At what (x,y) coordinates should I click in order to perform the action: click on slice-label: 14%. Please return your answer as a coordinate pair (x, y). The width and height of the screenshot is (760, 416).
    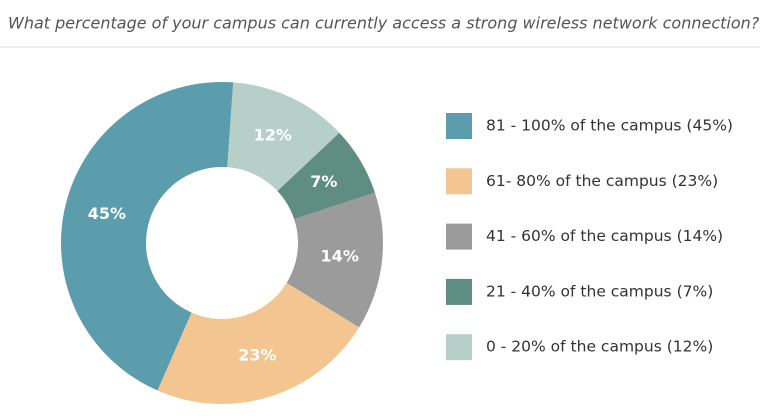
    Looking at the image, I should click on (340, 255).